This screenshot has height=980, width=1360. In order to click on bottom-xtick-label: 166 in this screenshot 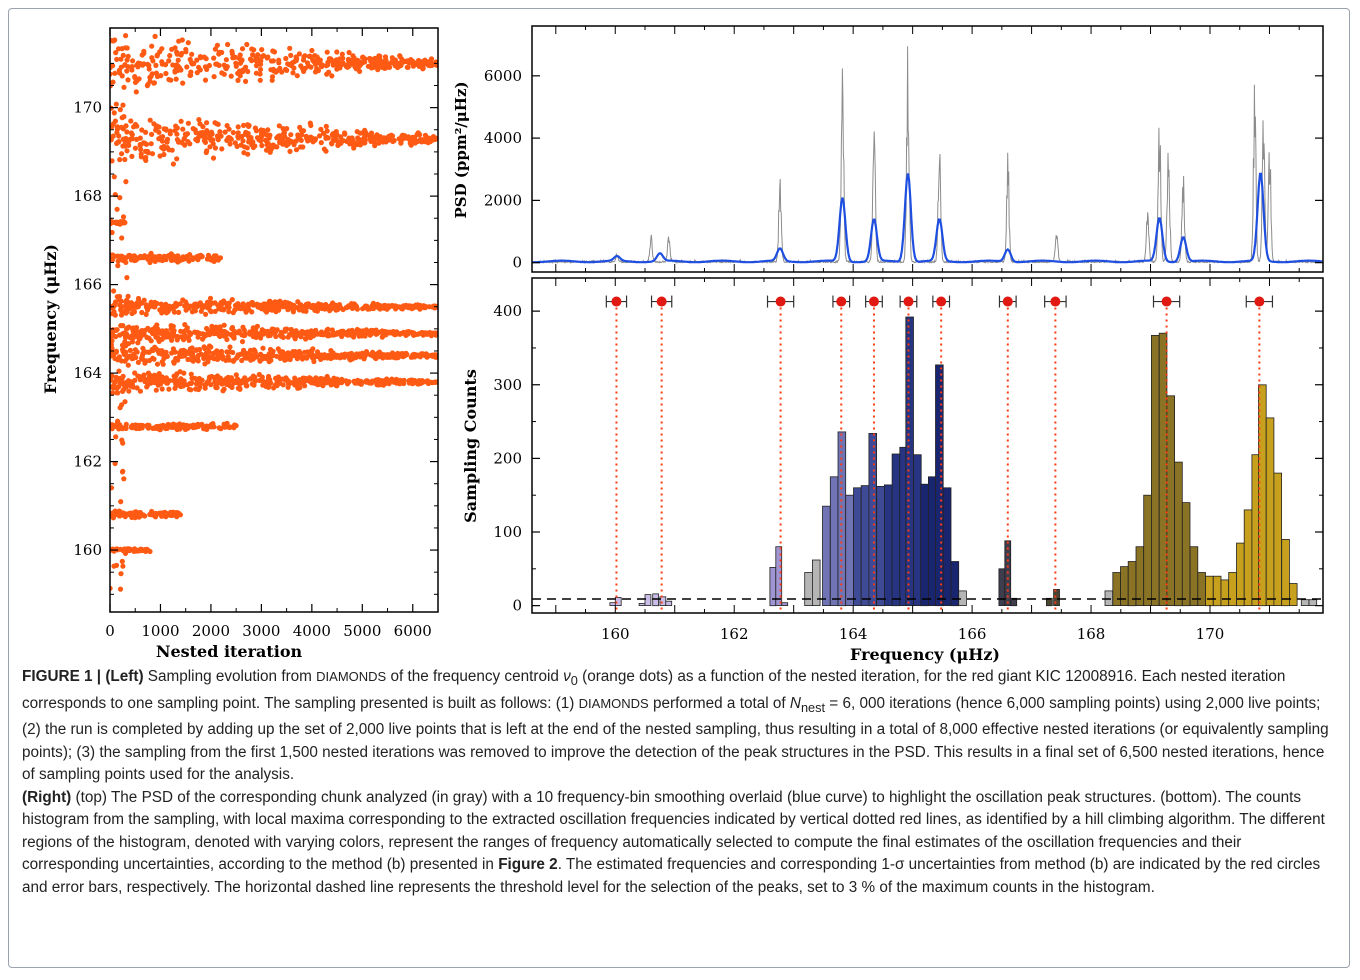, I will do `click(972, 634)`.